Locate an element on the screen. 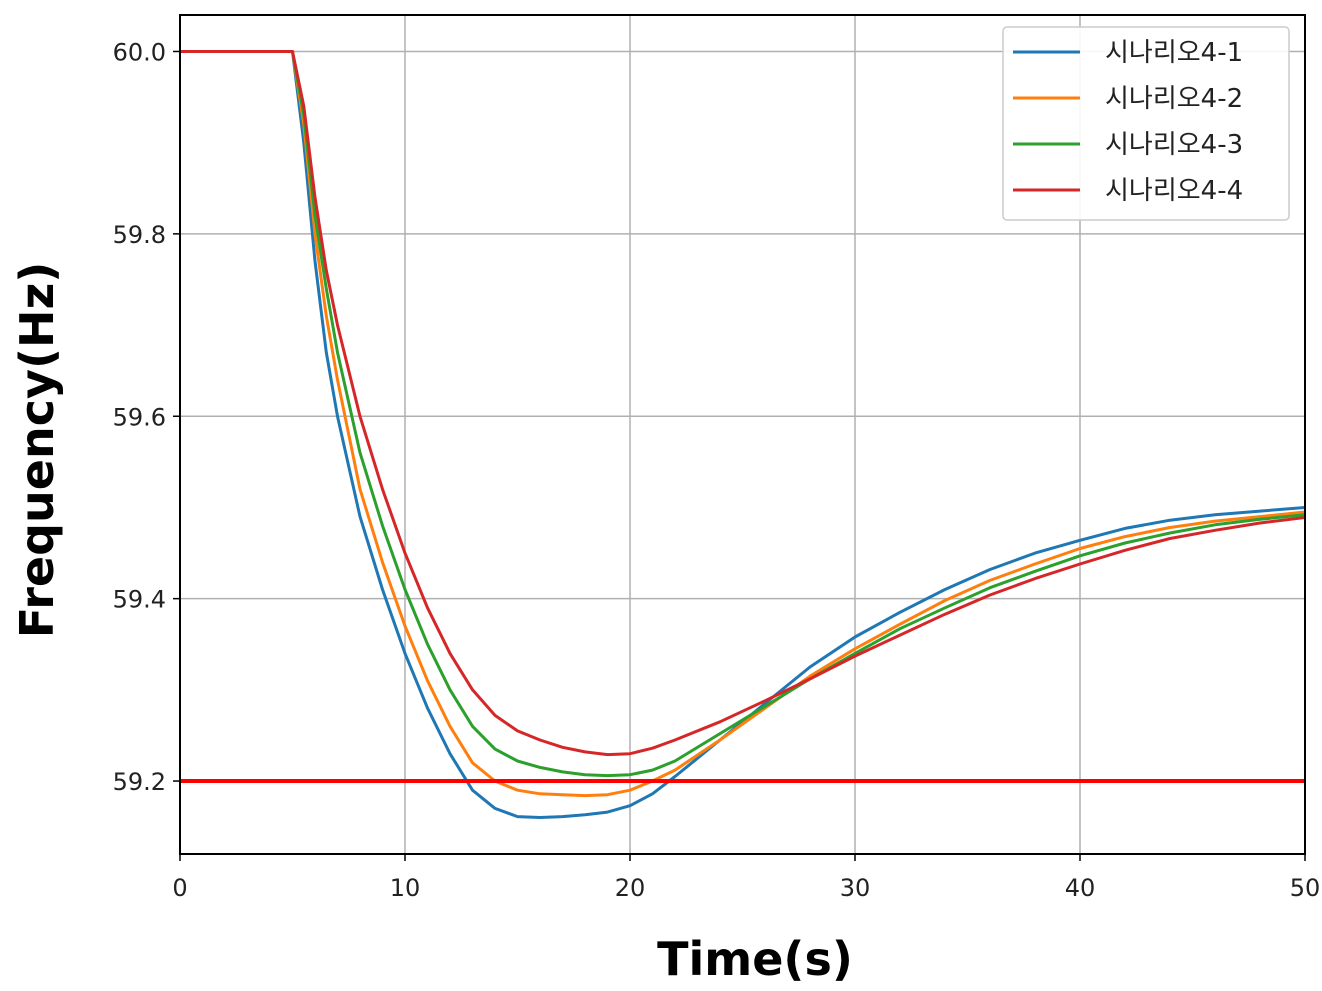 The width and height of the screenshot is (1322, 991). x-axis-ticks: 0 10 20 30 40 50 is located at coordinates (746, 878).